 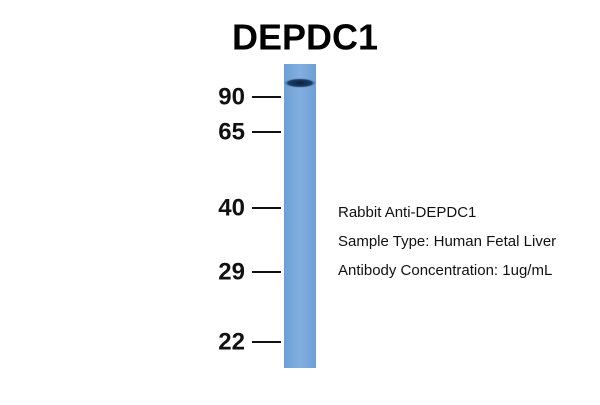 I want to click on marker-label: 22, so click(x=231, y=341).